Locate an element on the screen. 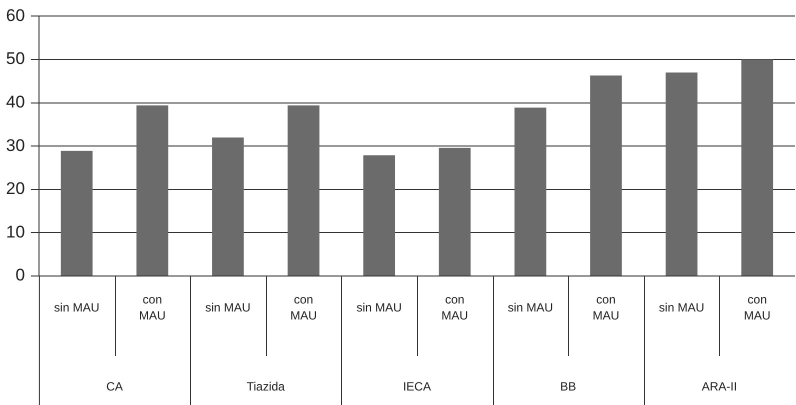  y-tick-label: 50 is located at coordinates (15, 58).